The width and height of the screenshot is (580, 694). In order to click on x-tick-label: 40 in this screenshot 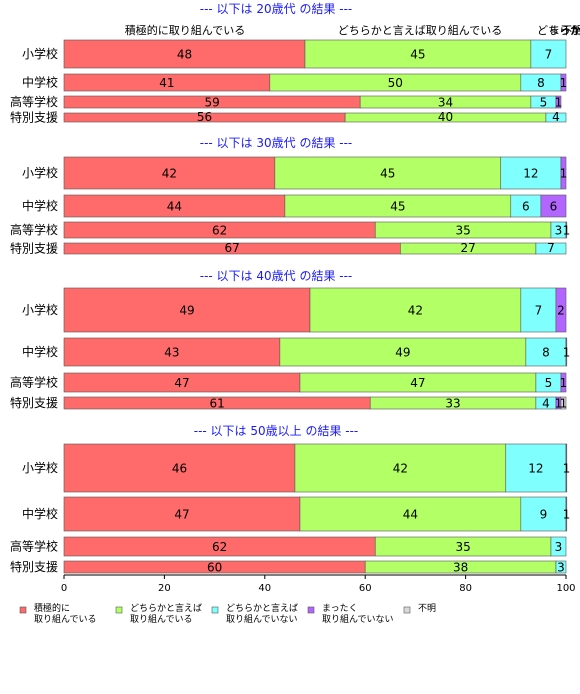, I will do `click(264, 588)`.